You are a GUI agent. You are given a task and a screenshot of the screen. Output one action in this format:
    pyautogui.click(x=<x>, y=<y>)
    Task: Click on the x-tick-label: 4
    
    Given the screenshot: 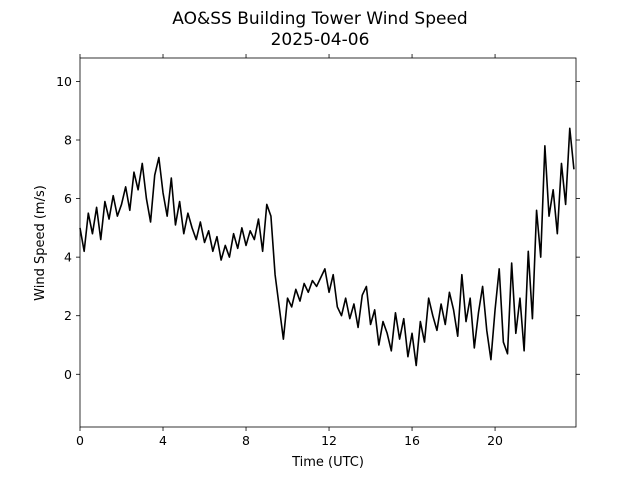 What is the action you would take?
    pyautogui.click(x=163, y=440)
    